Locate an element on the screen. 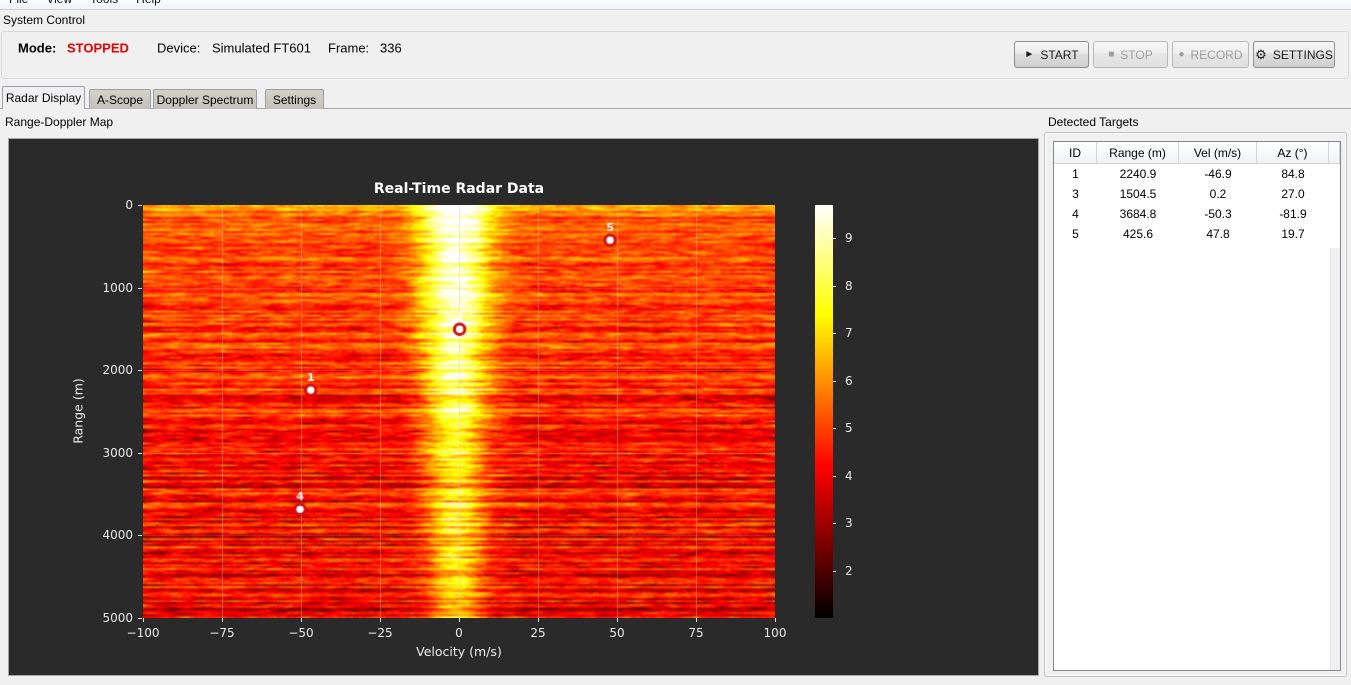 The height and width of the screenshot is (685, 1351). mode-label: Mode: is located at coordinates (37, 48).